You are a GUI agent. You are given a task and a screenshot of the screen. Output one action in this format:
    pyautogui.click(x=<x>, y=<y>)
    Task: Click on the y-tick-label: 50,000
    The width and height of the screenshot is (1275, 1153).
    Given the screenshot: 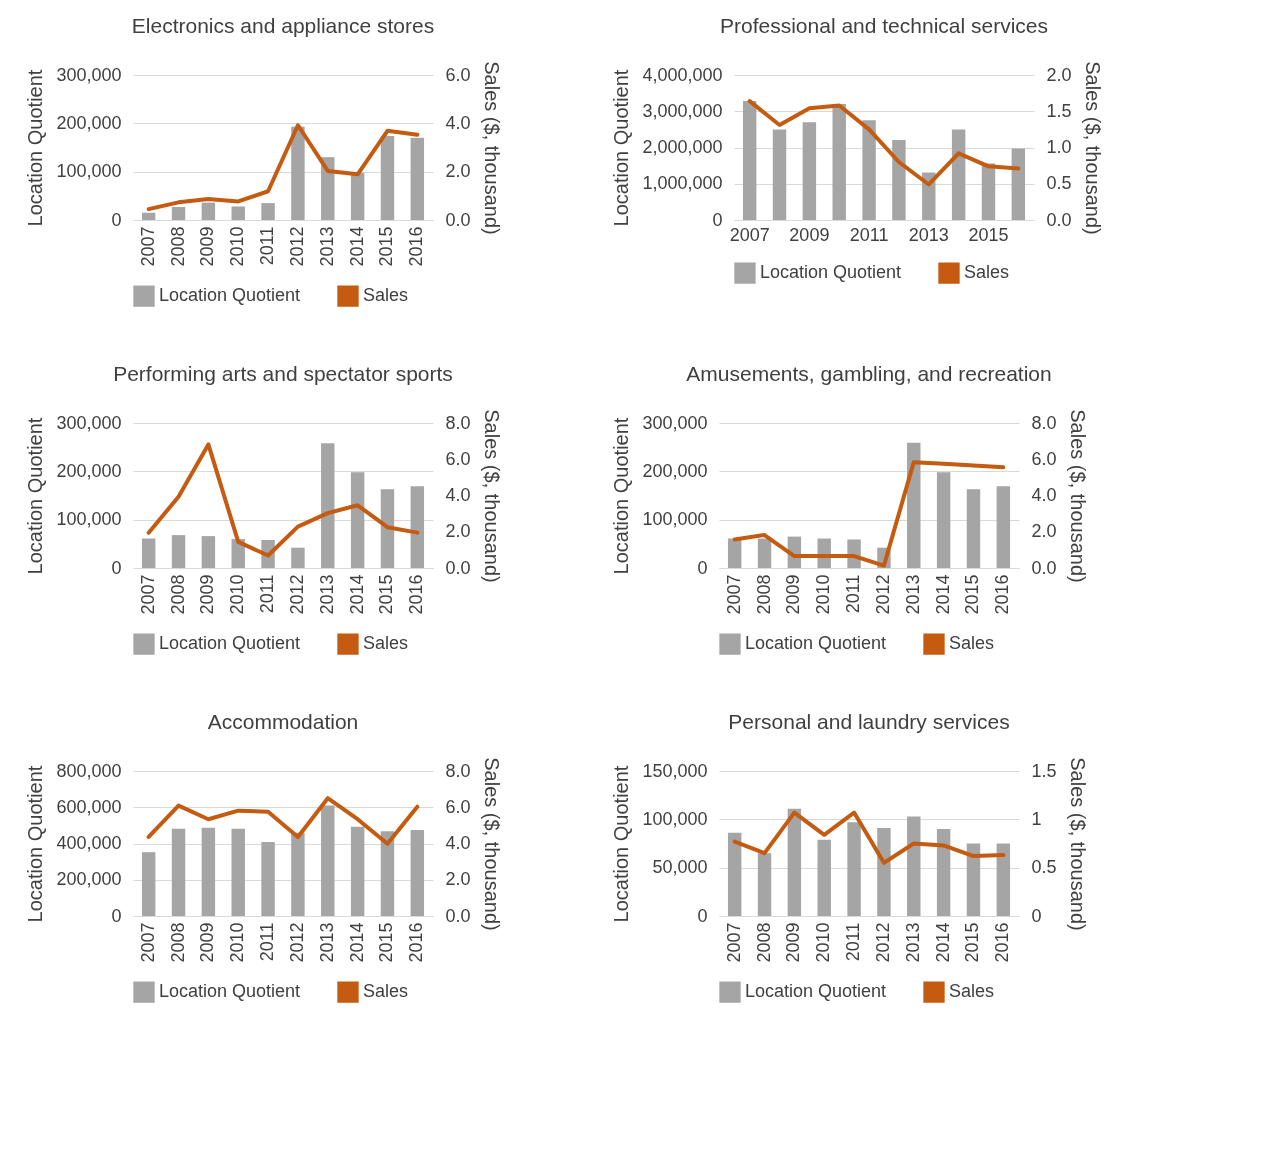 What is the action you would take?
    pyautogui.click(x=680, y=867)
    